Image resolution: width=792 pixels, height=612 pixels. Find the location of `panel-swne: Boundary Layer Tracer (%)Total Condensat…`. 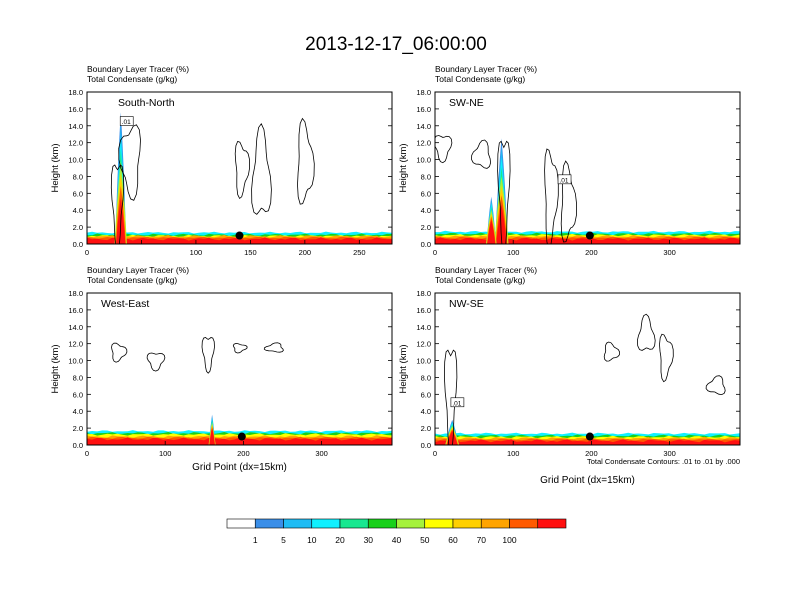

panel-swne: Boundary Layer Tracer (%)Total Condensat… is located at coordinates (569, 160).